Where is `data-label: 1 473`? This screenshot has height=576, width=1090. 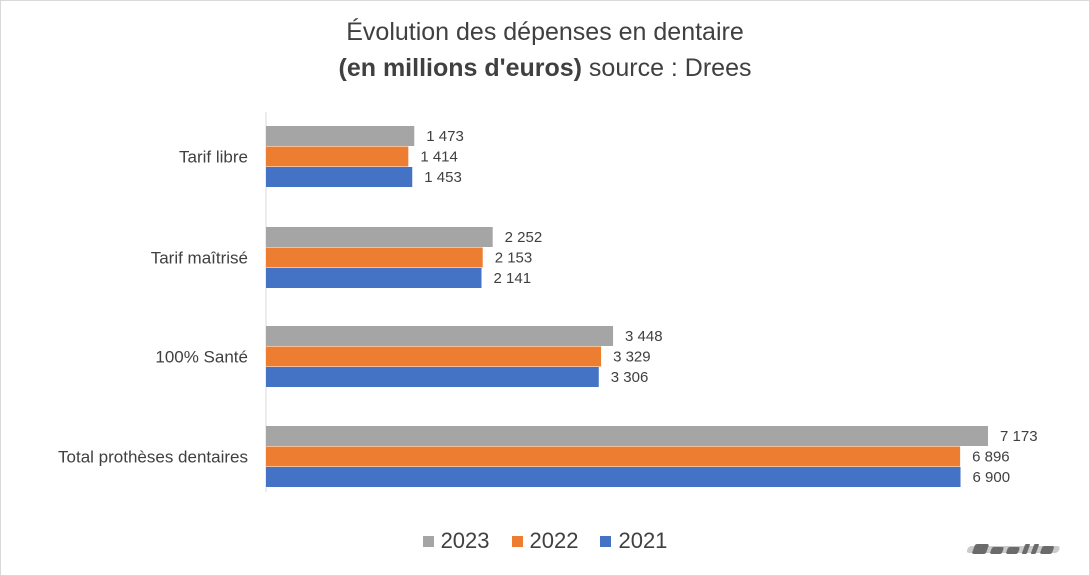
data-label: 1 473 is located at coordinates (445, 136).